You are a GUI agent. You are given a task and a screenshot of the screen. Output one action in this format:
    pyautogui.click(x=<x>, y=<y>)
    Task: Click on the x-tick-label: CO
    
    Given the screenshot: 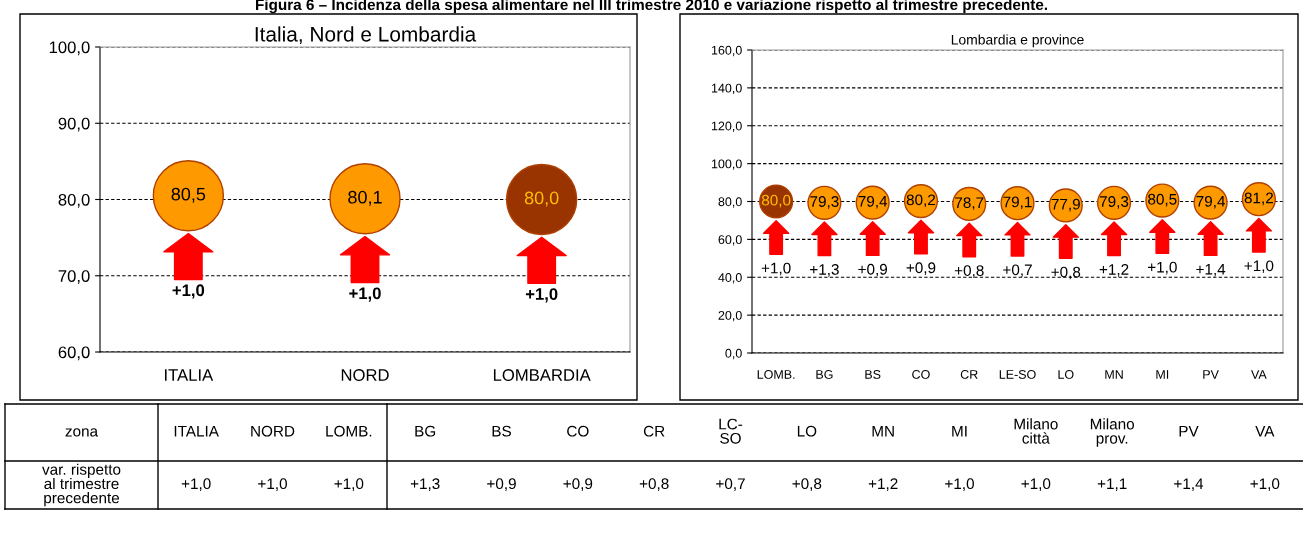 What is the action you would take?
    pyautogui.click(x=921, y=374)
    